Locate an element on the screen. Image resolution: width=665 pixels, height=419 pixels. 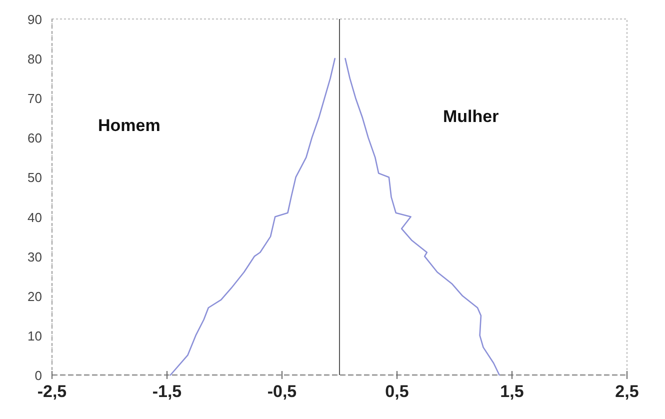
y-tick-label: 0 is located at coordinates (38, 375).